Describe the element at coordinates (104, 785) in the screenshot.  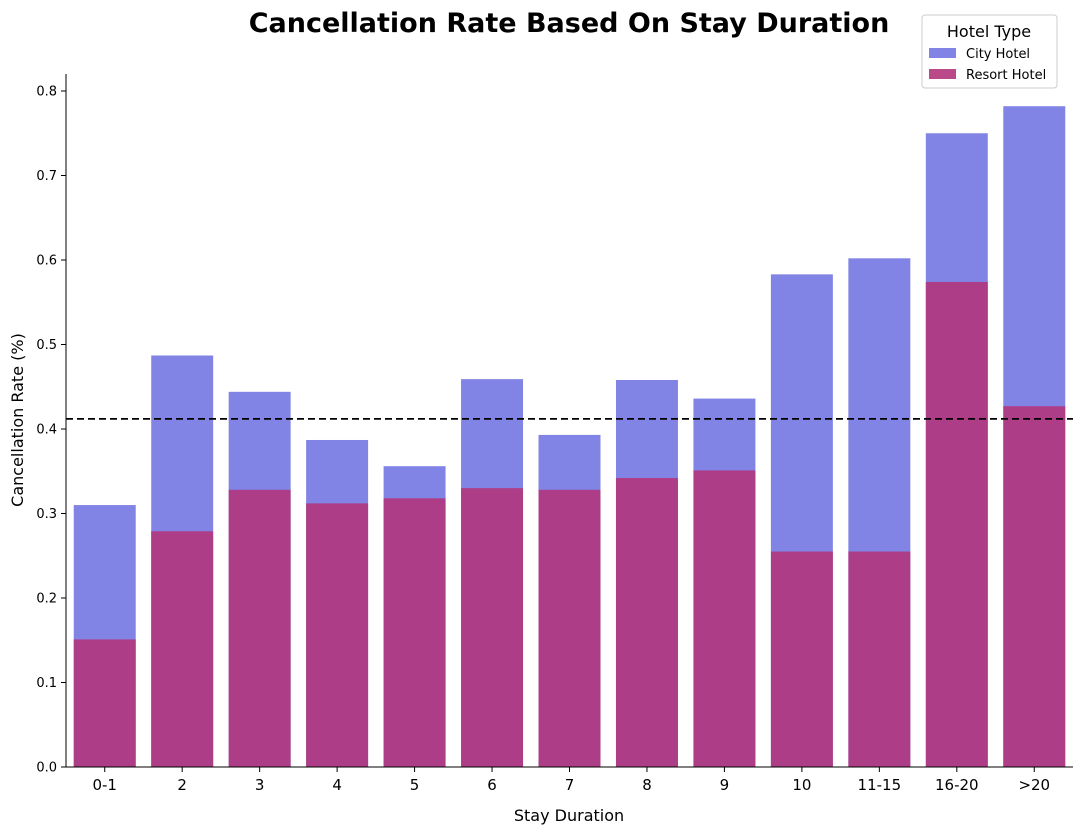
I see `x-tick-label-0: 0-1` at that location.